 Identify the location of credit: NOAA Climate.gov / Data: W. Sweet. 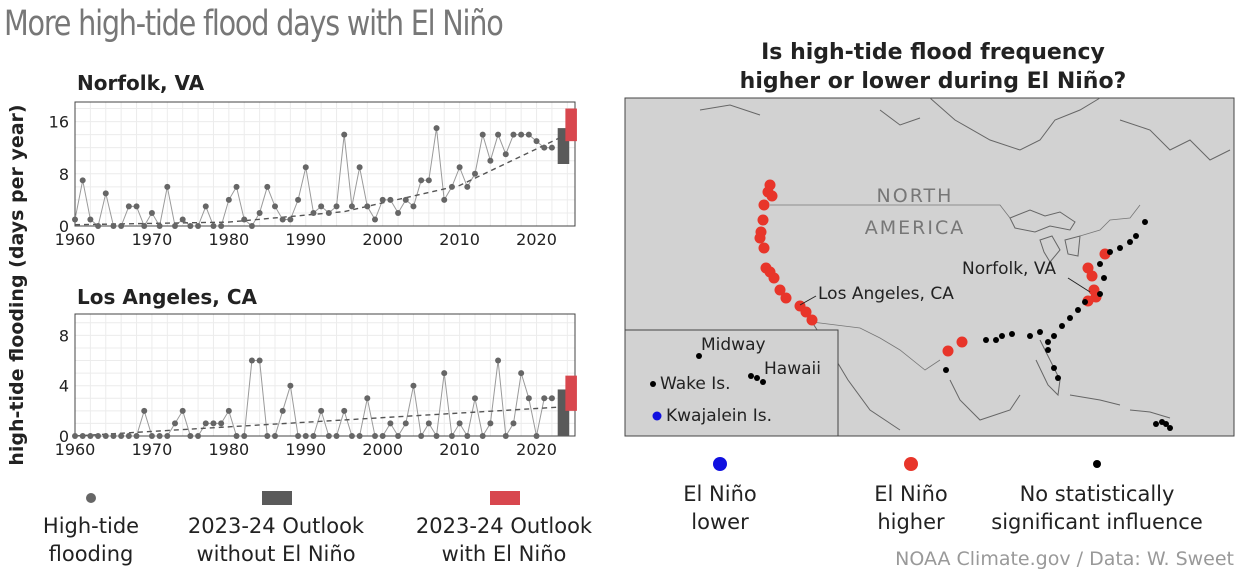
(1064, 559).